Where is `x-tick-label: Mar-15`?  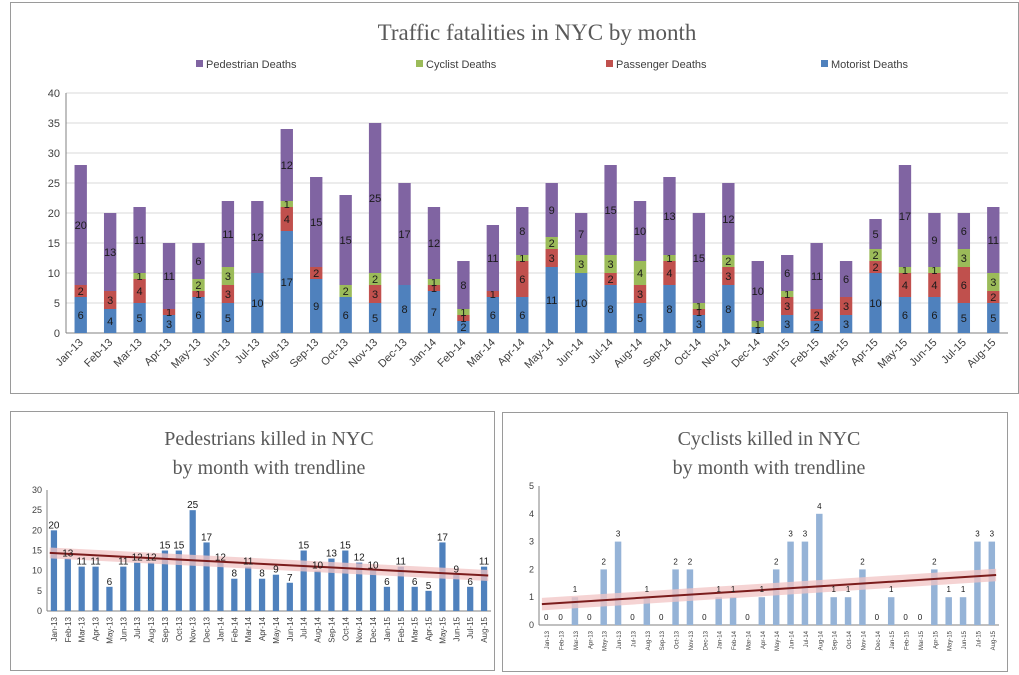
x-tick-label: Mar-15 is located at coordinates (834, 353).